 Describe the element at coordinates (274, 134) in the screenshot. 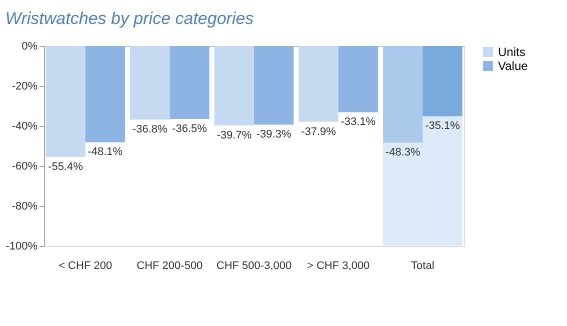

I see `data-label: -39.3%` at that location.